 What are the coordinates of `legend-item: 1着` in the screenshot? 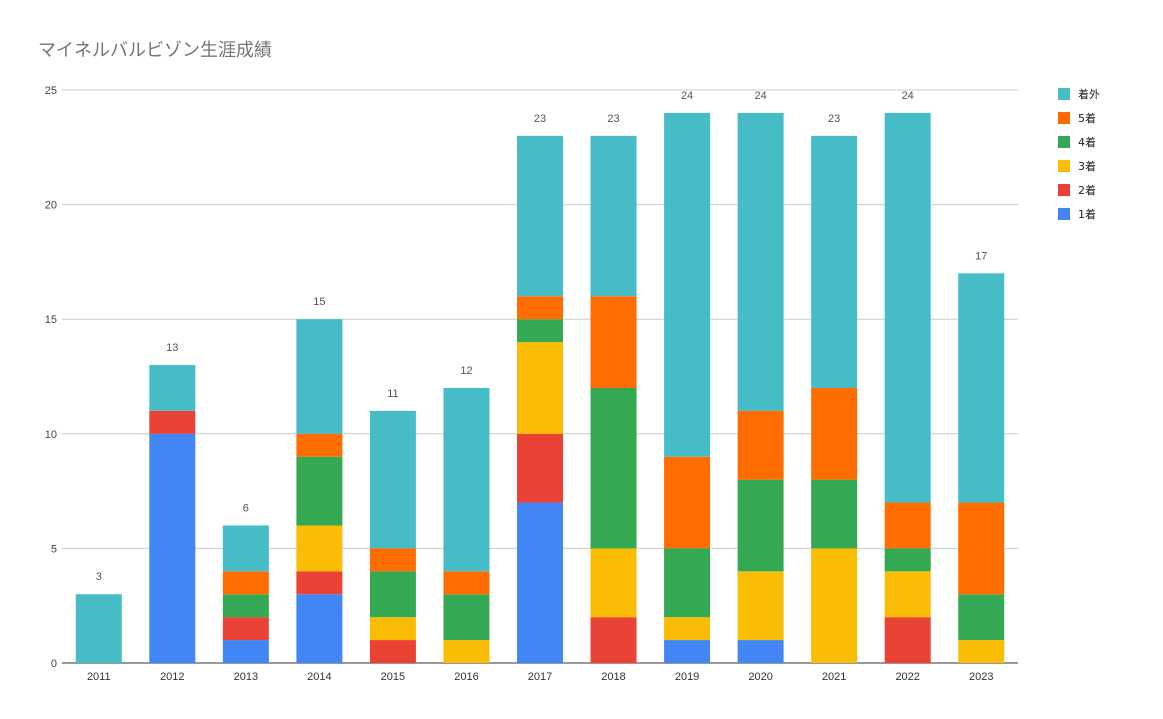 It's located at (1079, 214).